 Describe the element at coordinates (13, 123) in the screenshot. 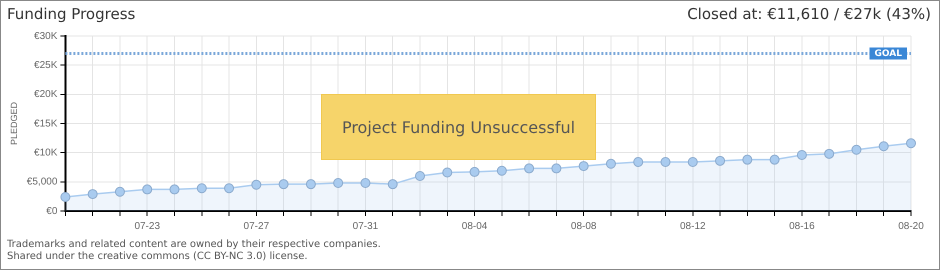

I see `y-axis-title: PLEDGED` at that location.